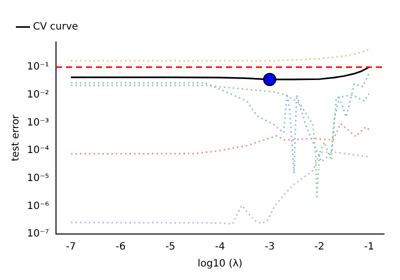 The image size is (400, 280). I want to click on x-axis-title: log10 (λ), so click(220, 264).